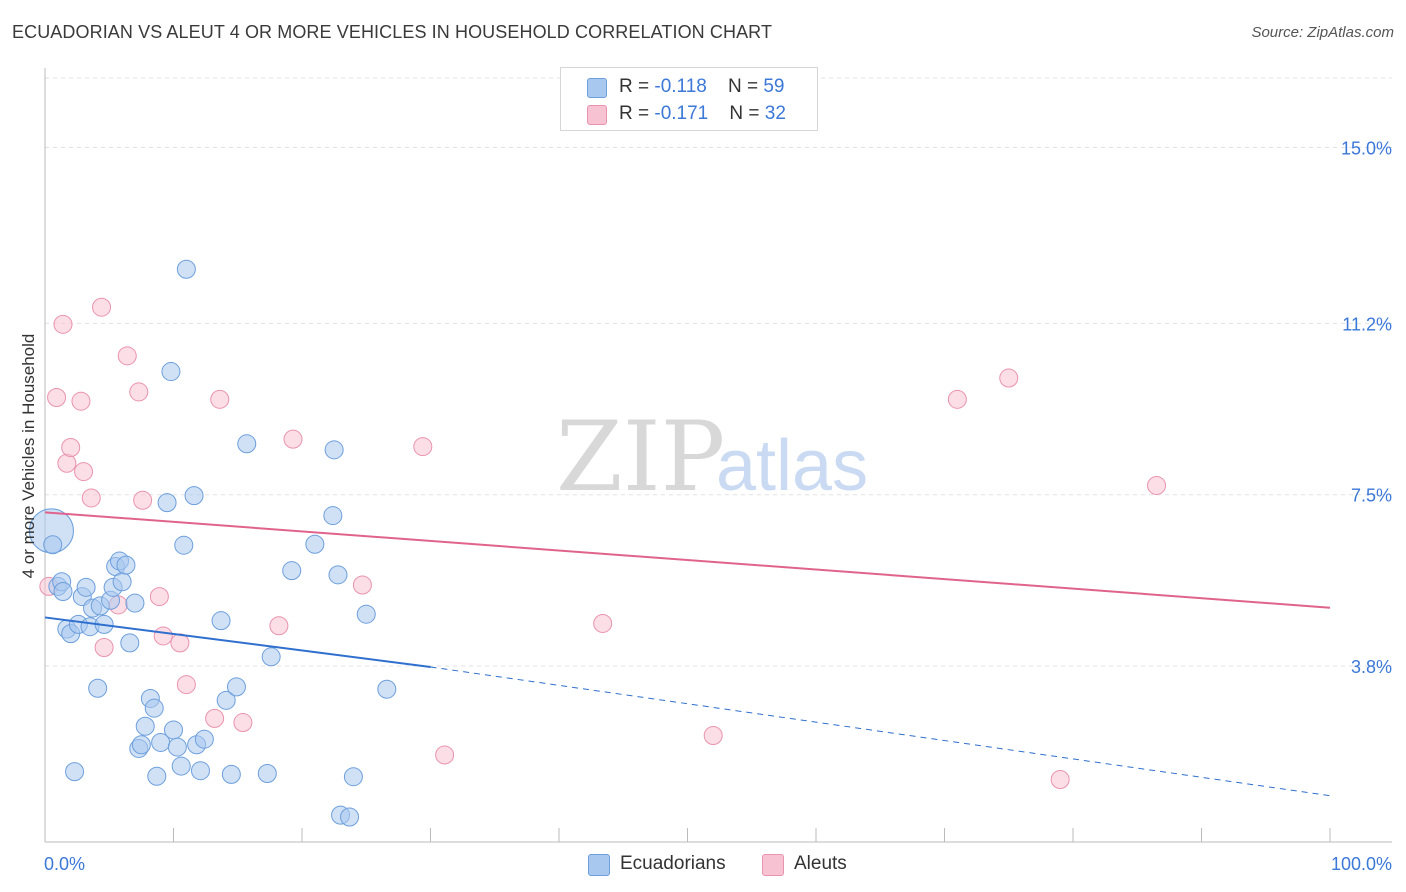 The width and height of the screenshot is (1406, 892). I want to click on watermark-atlas: atlas, so click(792, 466).